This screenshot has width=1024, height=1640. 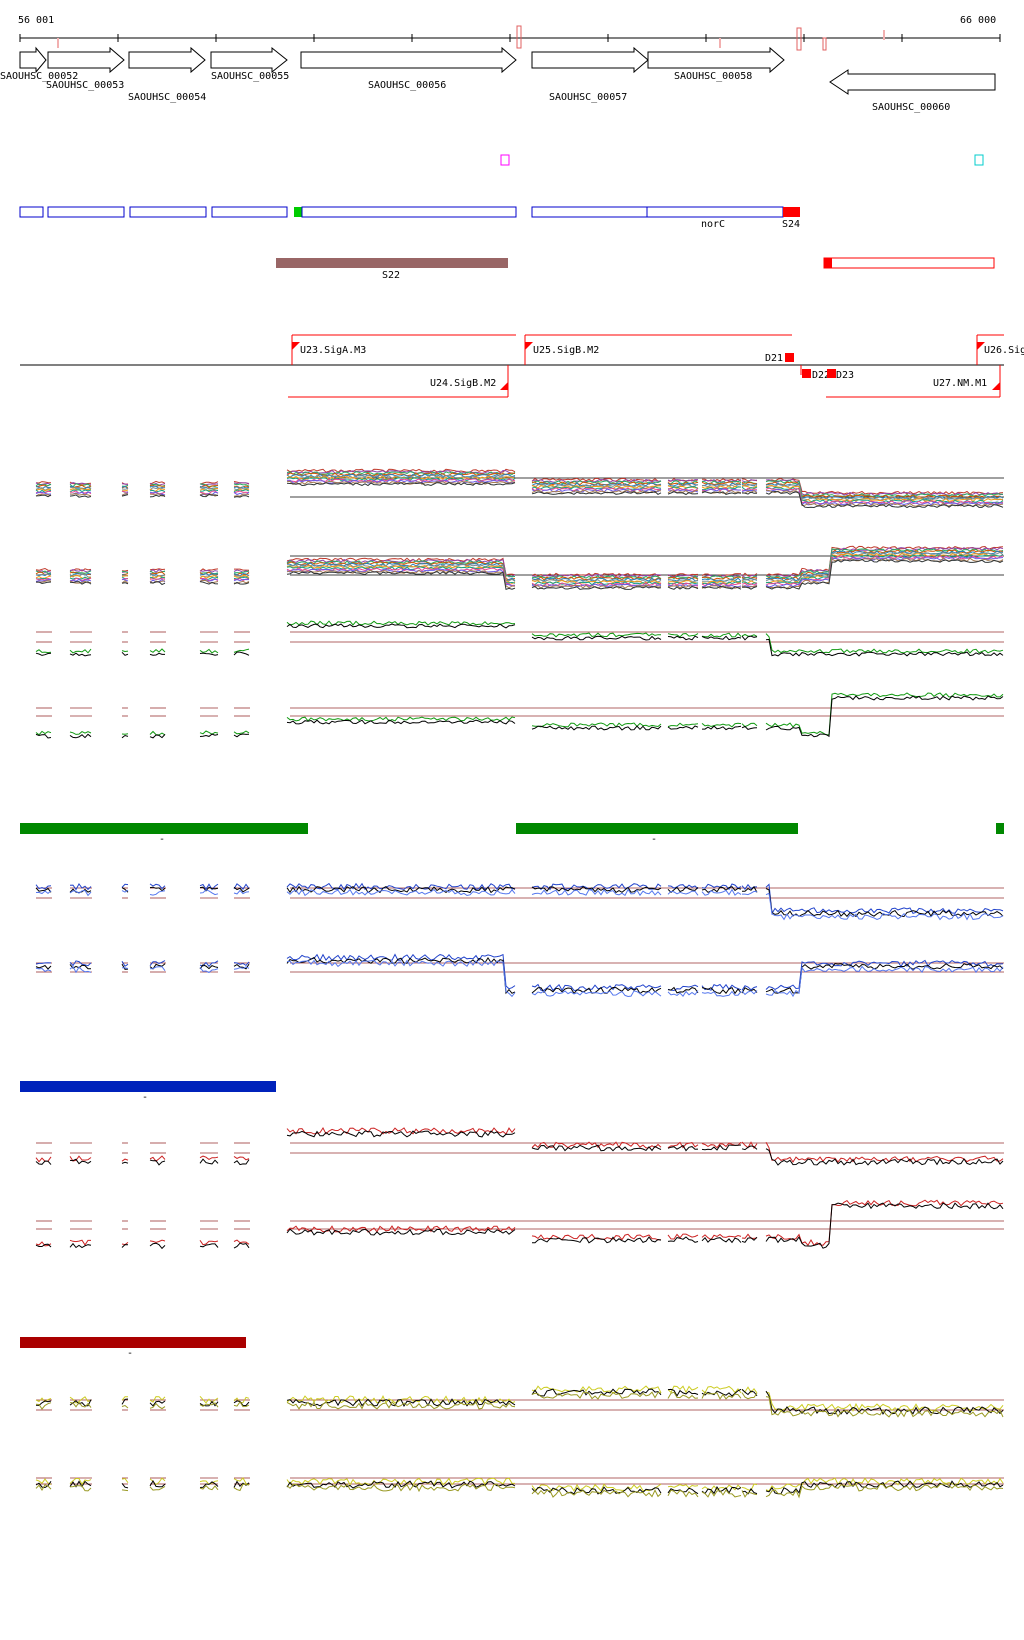 I want to click on gene-label: SAOUHSC_00053, so click(x=85, y=85).